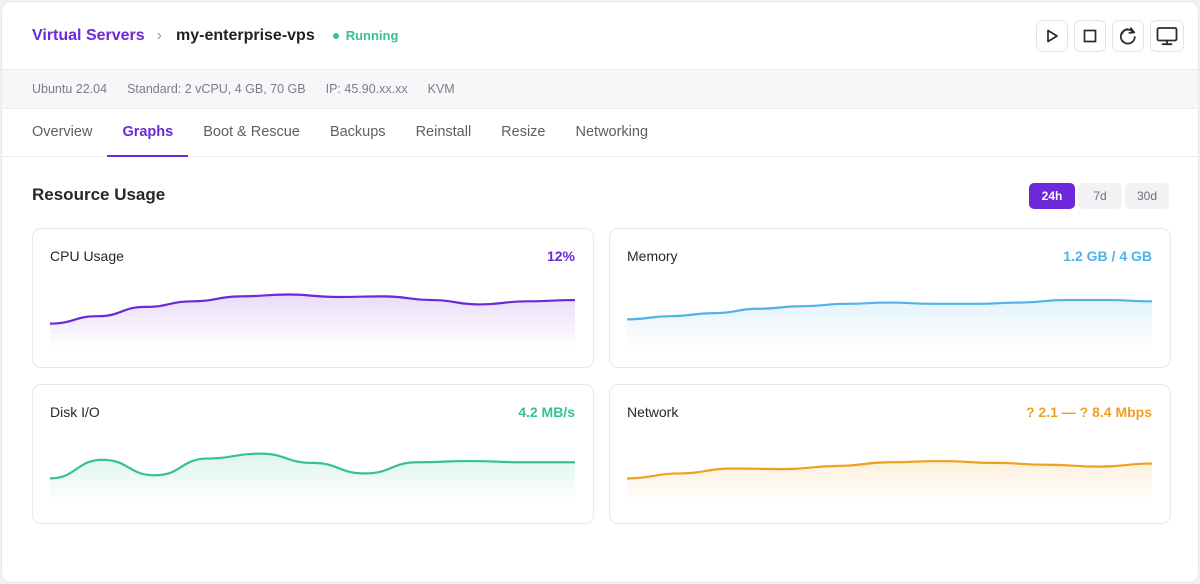  I want to click on network-series-line, so click(889, 469).